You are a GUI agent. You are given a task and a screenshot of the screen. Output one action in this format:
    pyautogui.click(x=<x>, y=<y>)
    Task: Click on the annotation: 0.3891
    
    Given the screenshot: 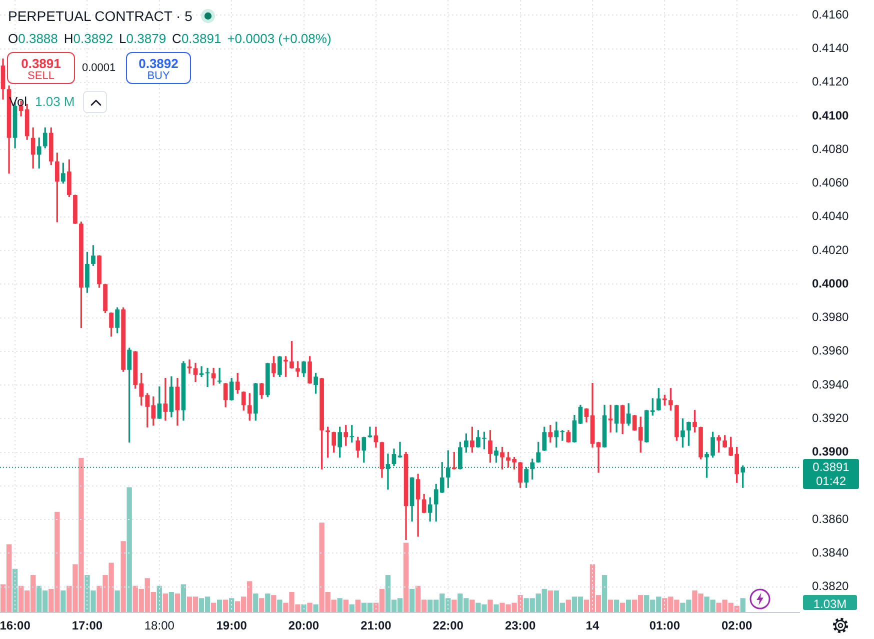 What is the action you would take?
    pyautogui.click(x=41, y=63)
    